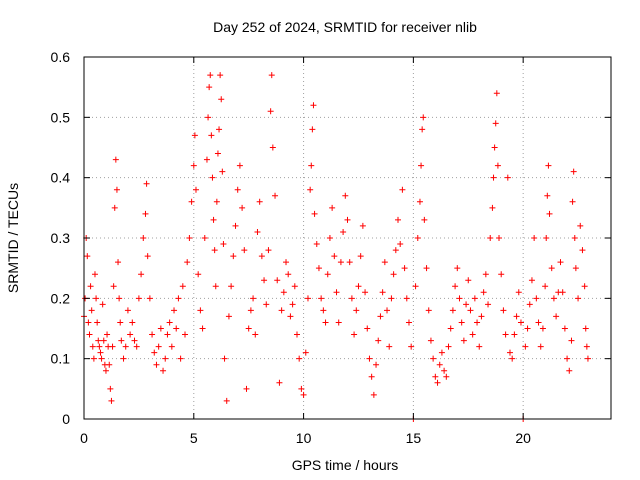 Image resolution: width=640 pixels, height=480 pixels. I want to click on y-tick-label: 0.3, so click(61, 238).